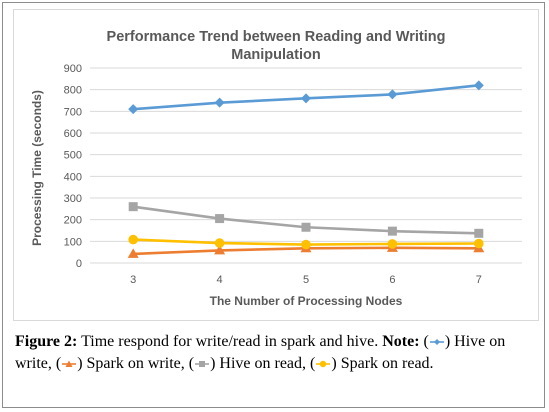 This screenshot has width=549, height=412. I want to click on hive-read-legend-icon, so click(202, 364).